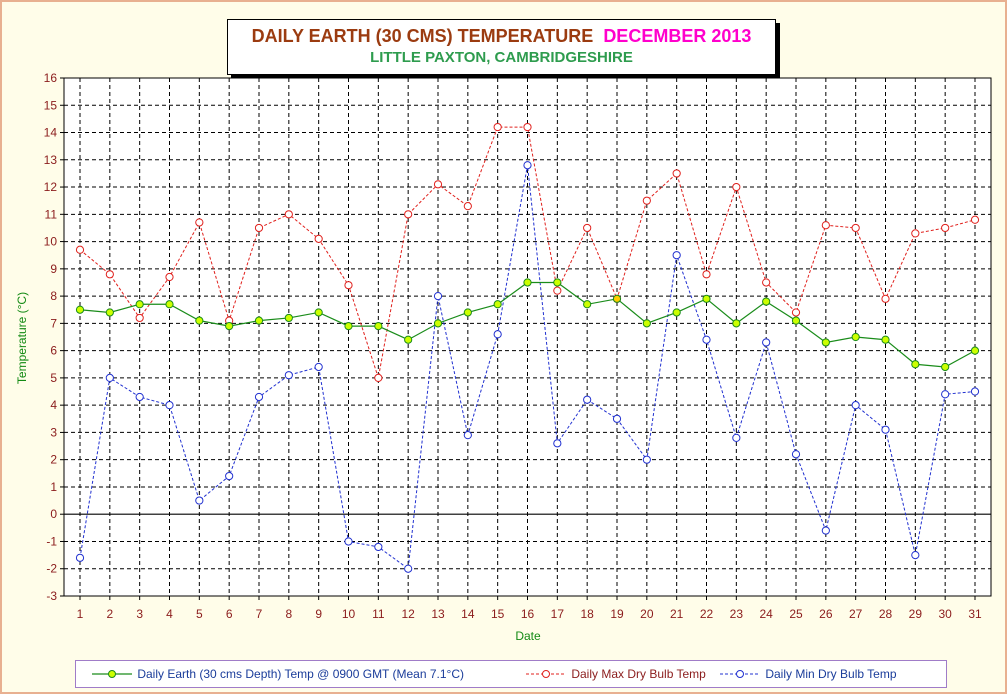 This screenshot has width=1007, height=694. I want to click on x-tick-label: 8, so click(288, 614).